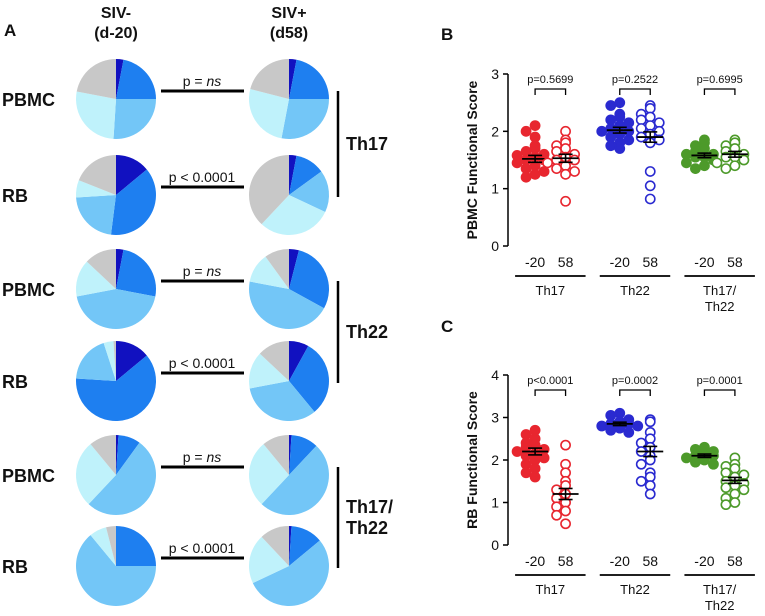 Image resolution: width=765 pixels, height=616 pixels. Describe the element at coordinates (495, 74) in the screenshot. I see `y-tick-label: 3` at that location.